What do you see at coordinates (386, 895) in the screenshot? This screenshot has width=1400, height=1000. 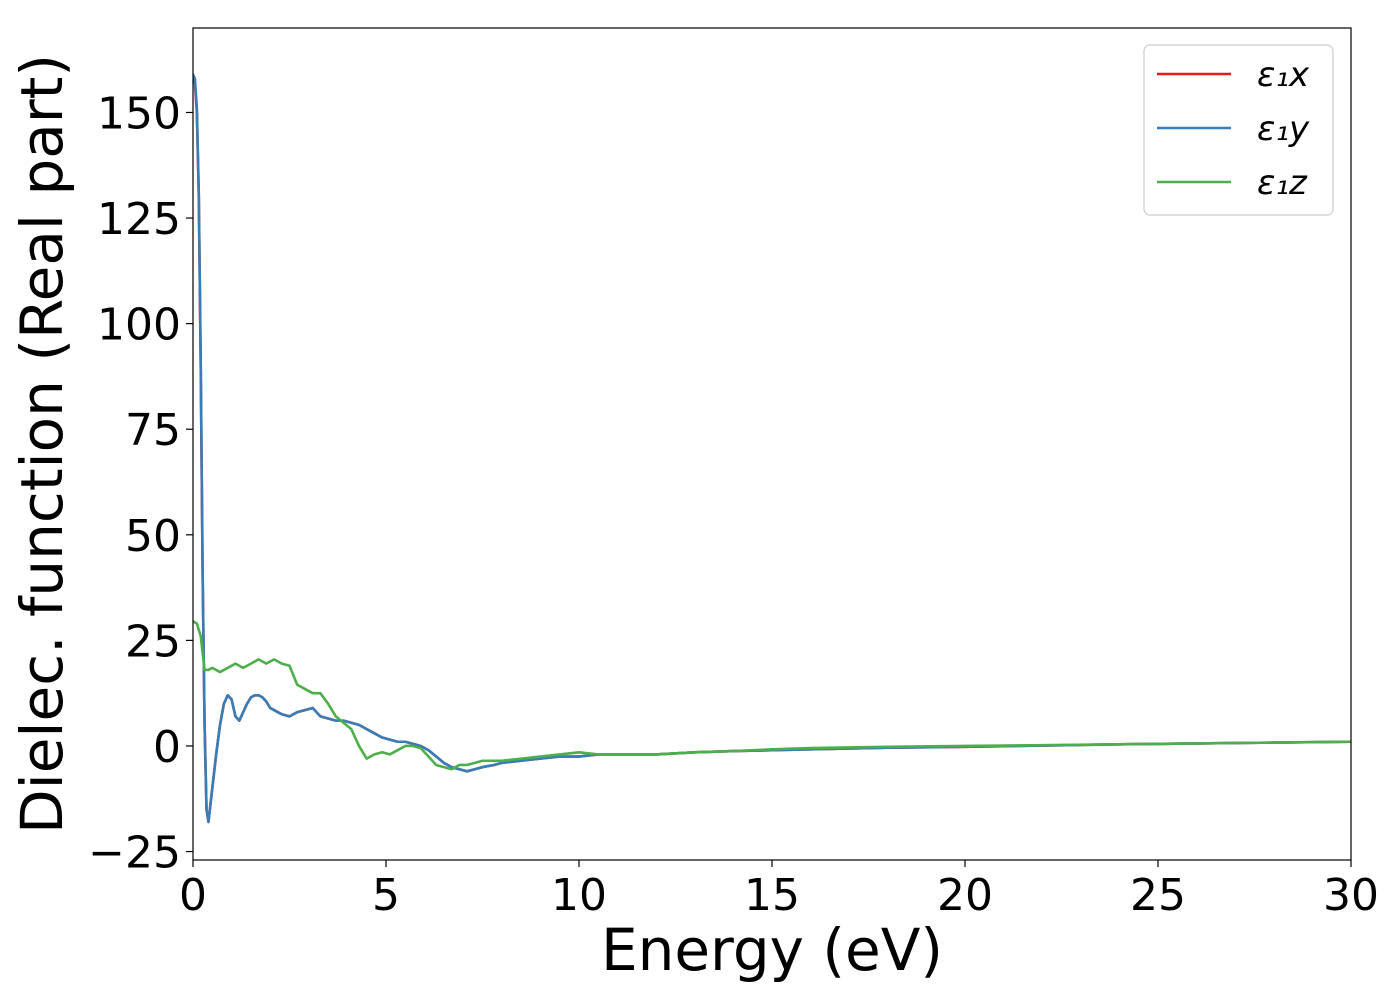 I see `x-tick-label: 5` at bounding box center [386, 895].